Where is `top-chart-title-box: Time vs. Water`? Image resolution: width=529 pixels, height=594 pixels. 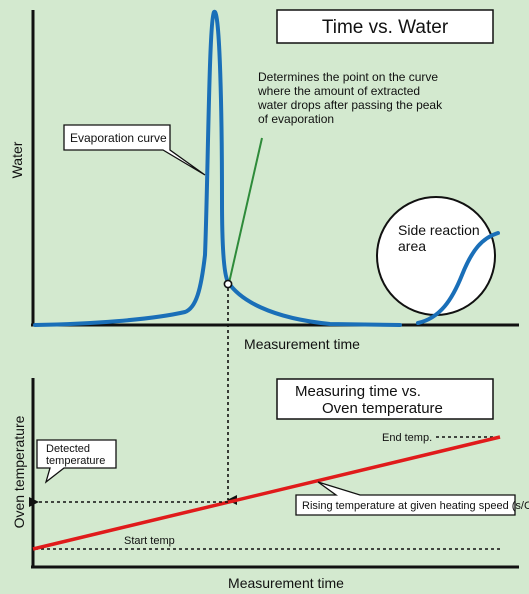
top-chart-title-box: Time vs. Water is located at coordinates (385, 26).